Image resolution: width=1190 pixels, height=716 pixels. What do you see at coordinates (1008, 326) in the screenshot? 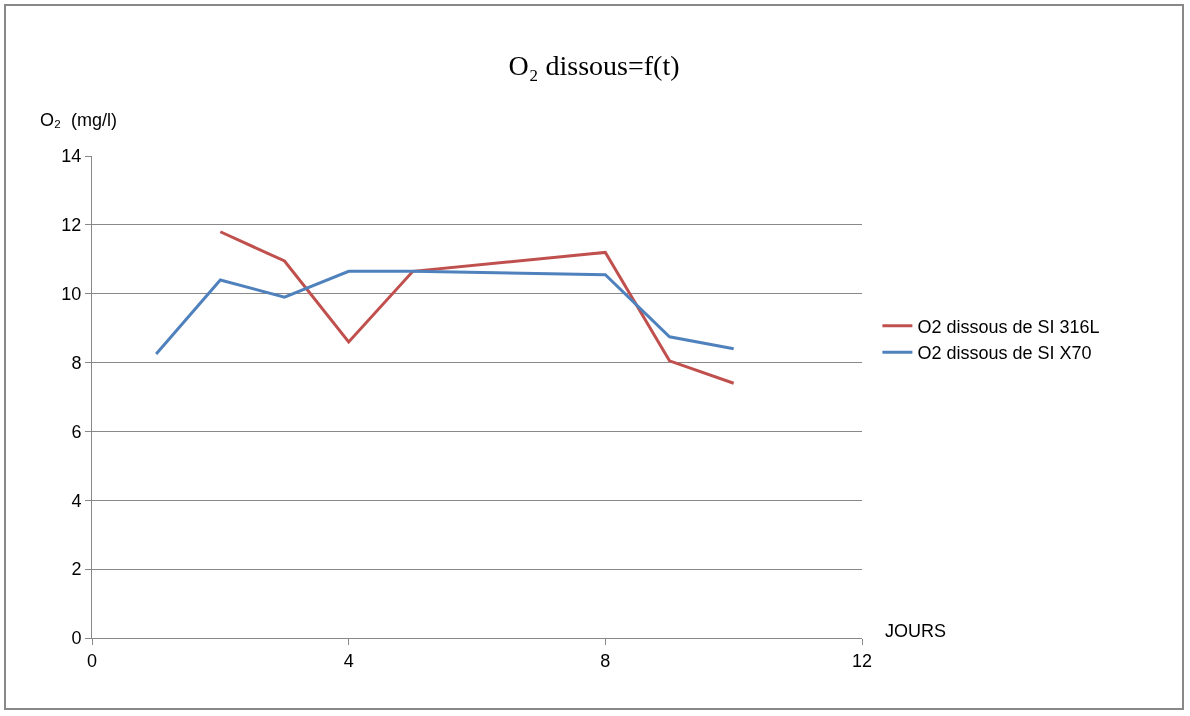
I see `legend-label: O2 dissous de SI 316L` at bounding box center [1008, 326].